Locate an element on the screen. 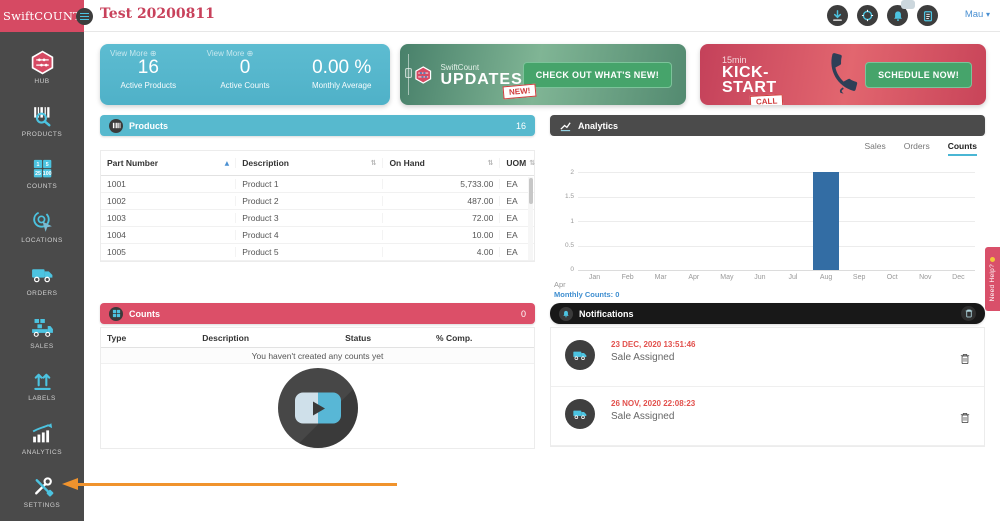  header-actions is located at coordinates (882, 13).